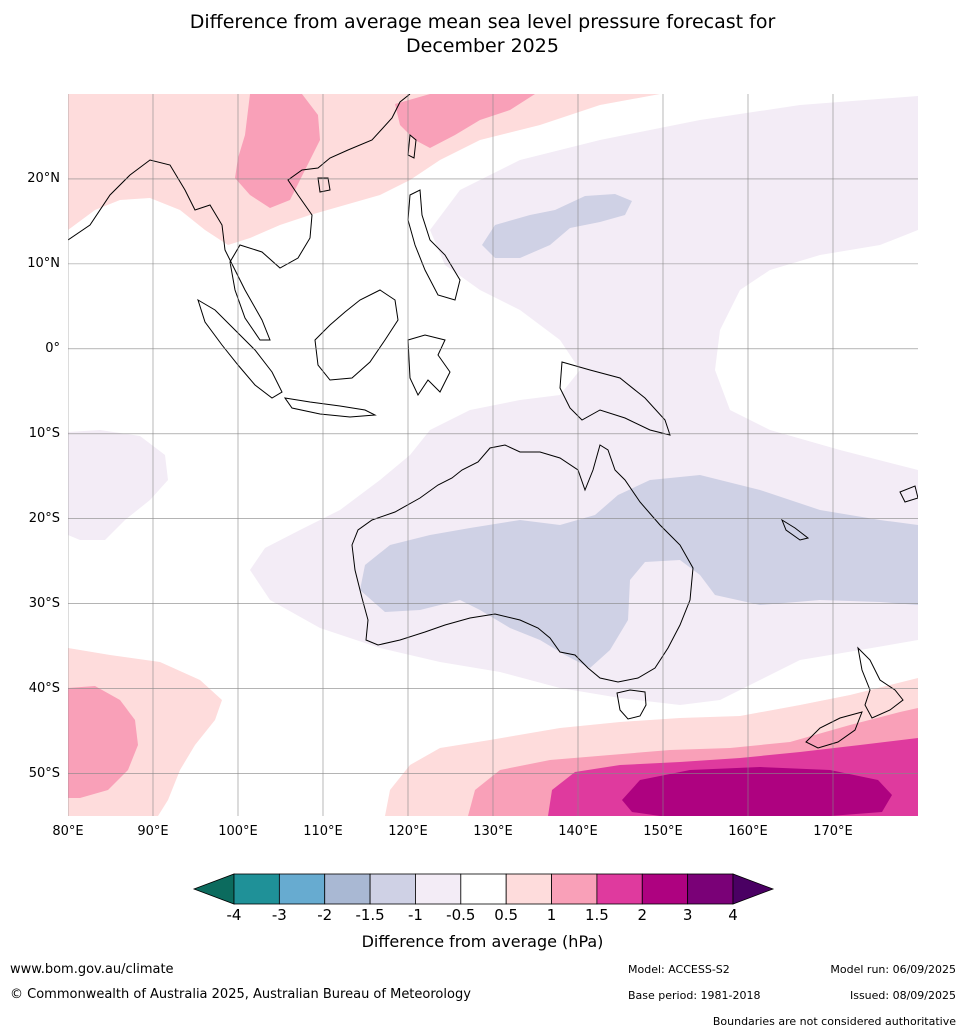 The image size is (965, 1035). I want to click on coastline-tasmania, so click(631, 704).